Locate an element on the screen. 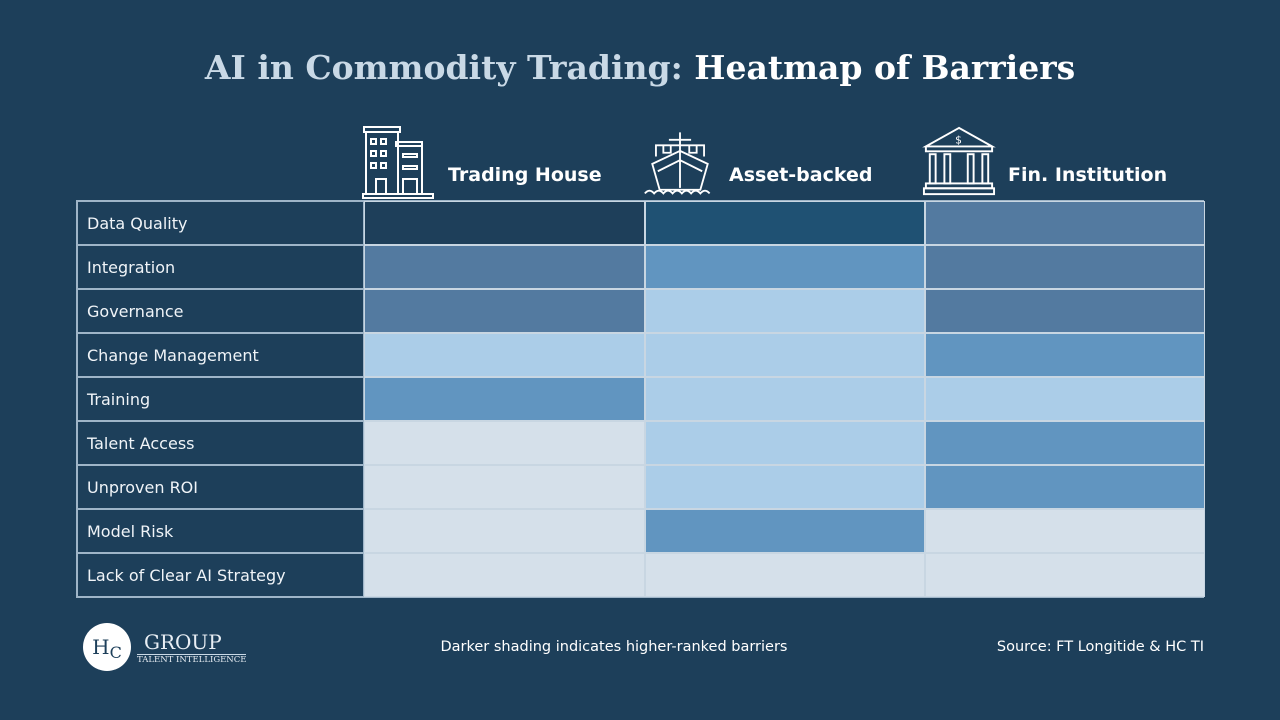 This screenshot has width=1280, height=720. office-building-icon is located at coordinates (398, 162).